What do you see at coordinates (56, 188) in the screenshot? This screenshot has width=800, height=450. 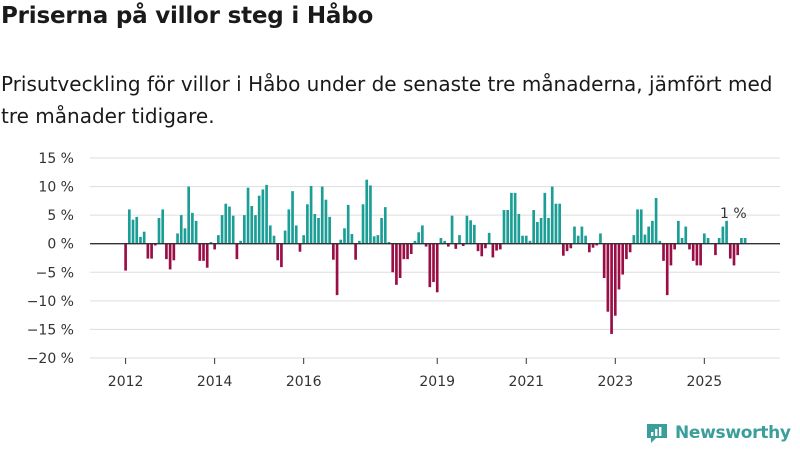 I see `y-tick-label: 10 %` at bounding box center [56, 188].